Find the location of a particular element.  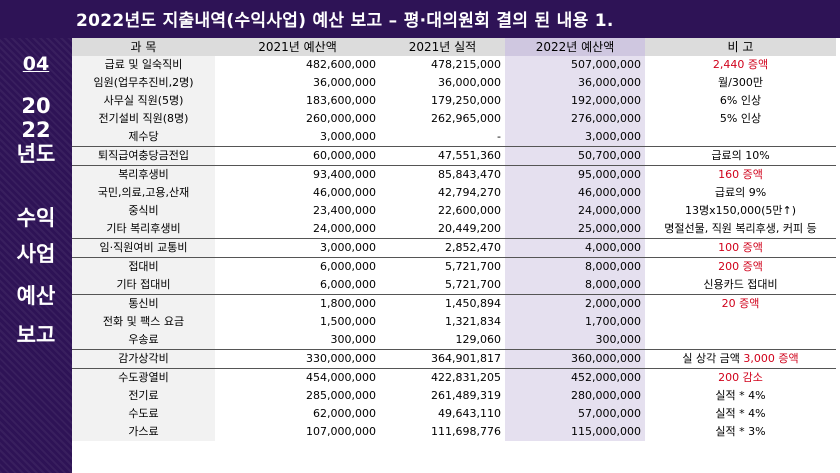

cell-actual-2021: 422,831,205 is located at coordinates (442, 377).